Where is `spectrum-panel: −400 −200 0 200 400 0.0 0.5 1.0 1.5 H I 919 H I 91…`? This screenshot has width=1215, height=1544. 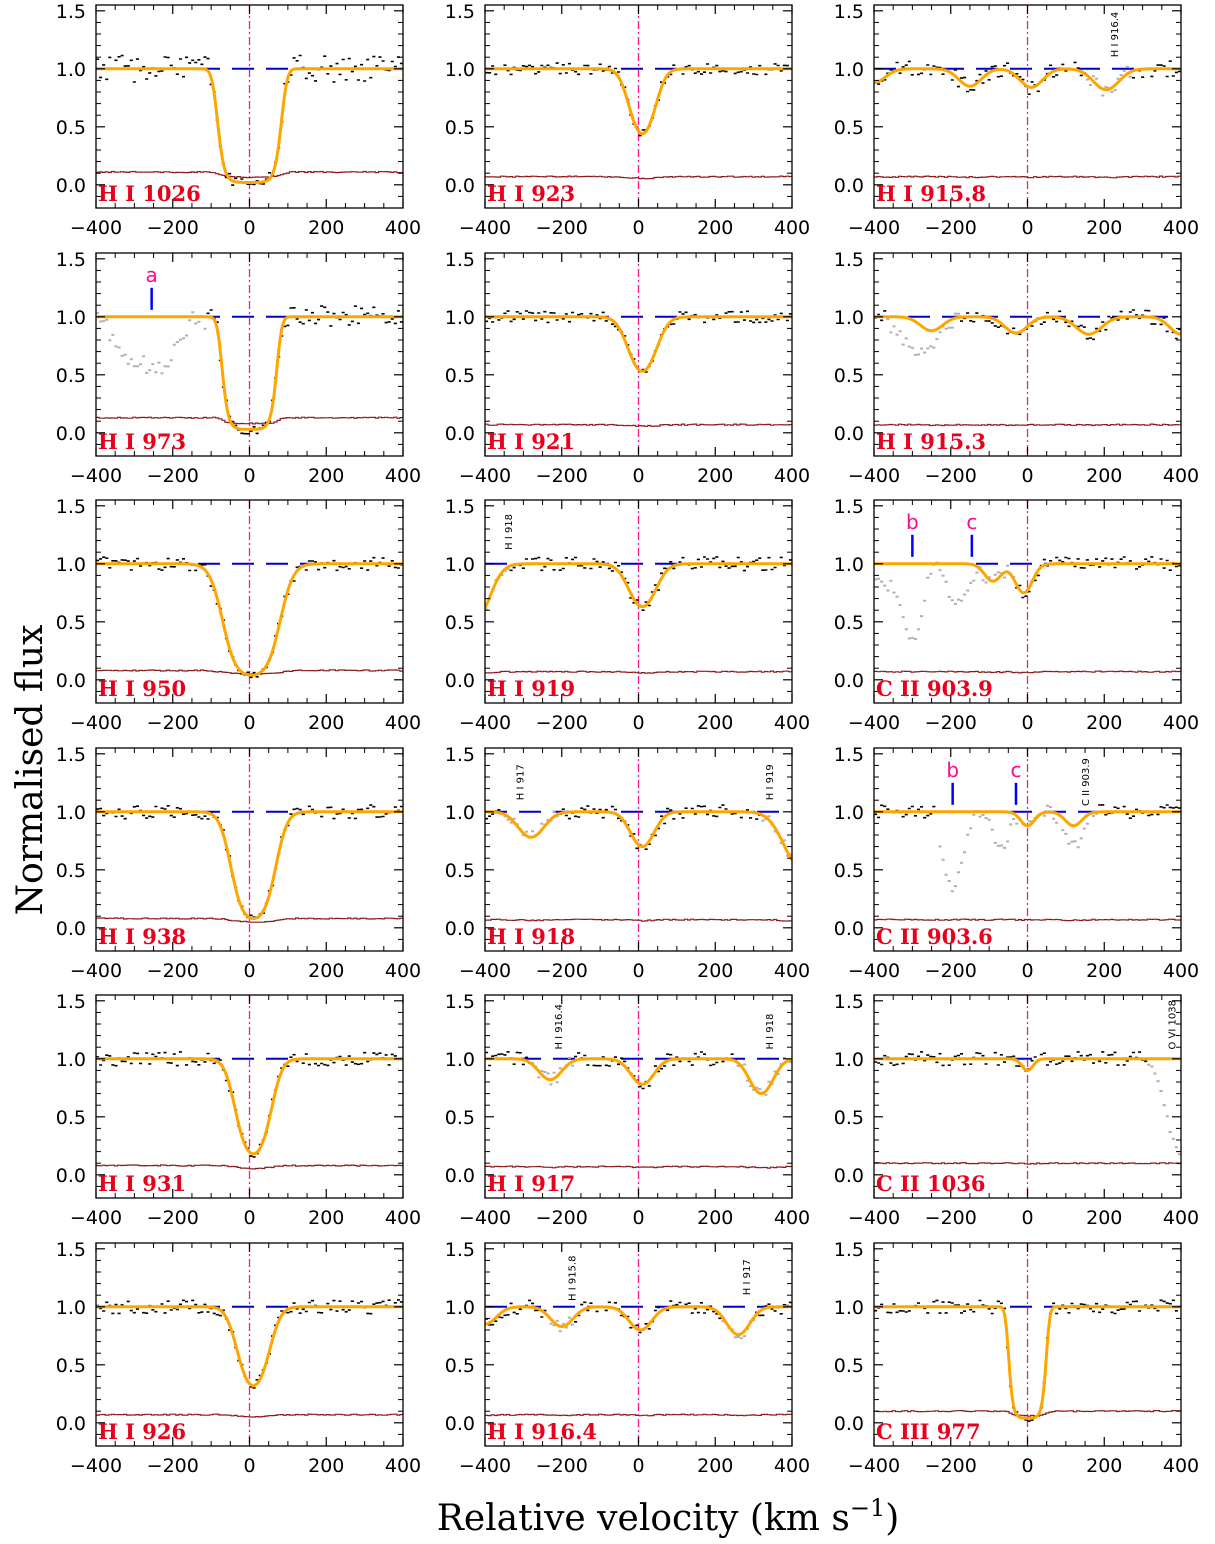
spectrum-panel: −400 −200 0 200 400 0.0 0.5 1.0 1.5 H I 919 H I 91… is located at coordinates (627, 615).